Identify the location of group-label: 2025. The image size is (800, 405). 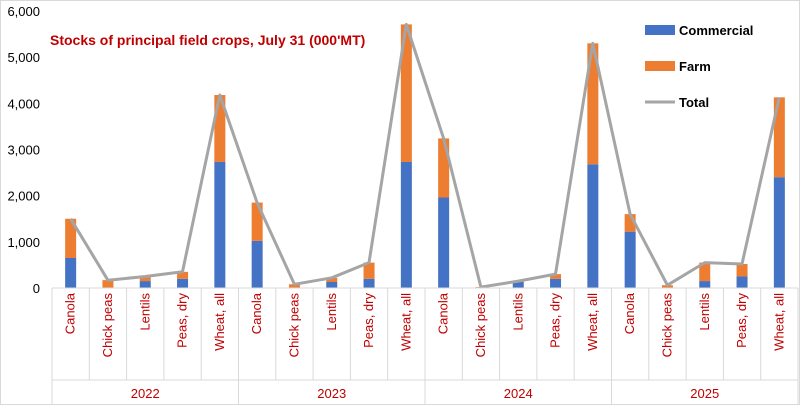
(704, 393).